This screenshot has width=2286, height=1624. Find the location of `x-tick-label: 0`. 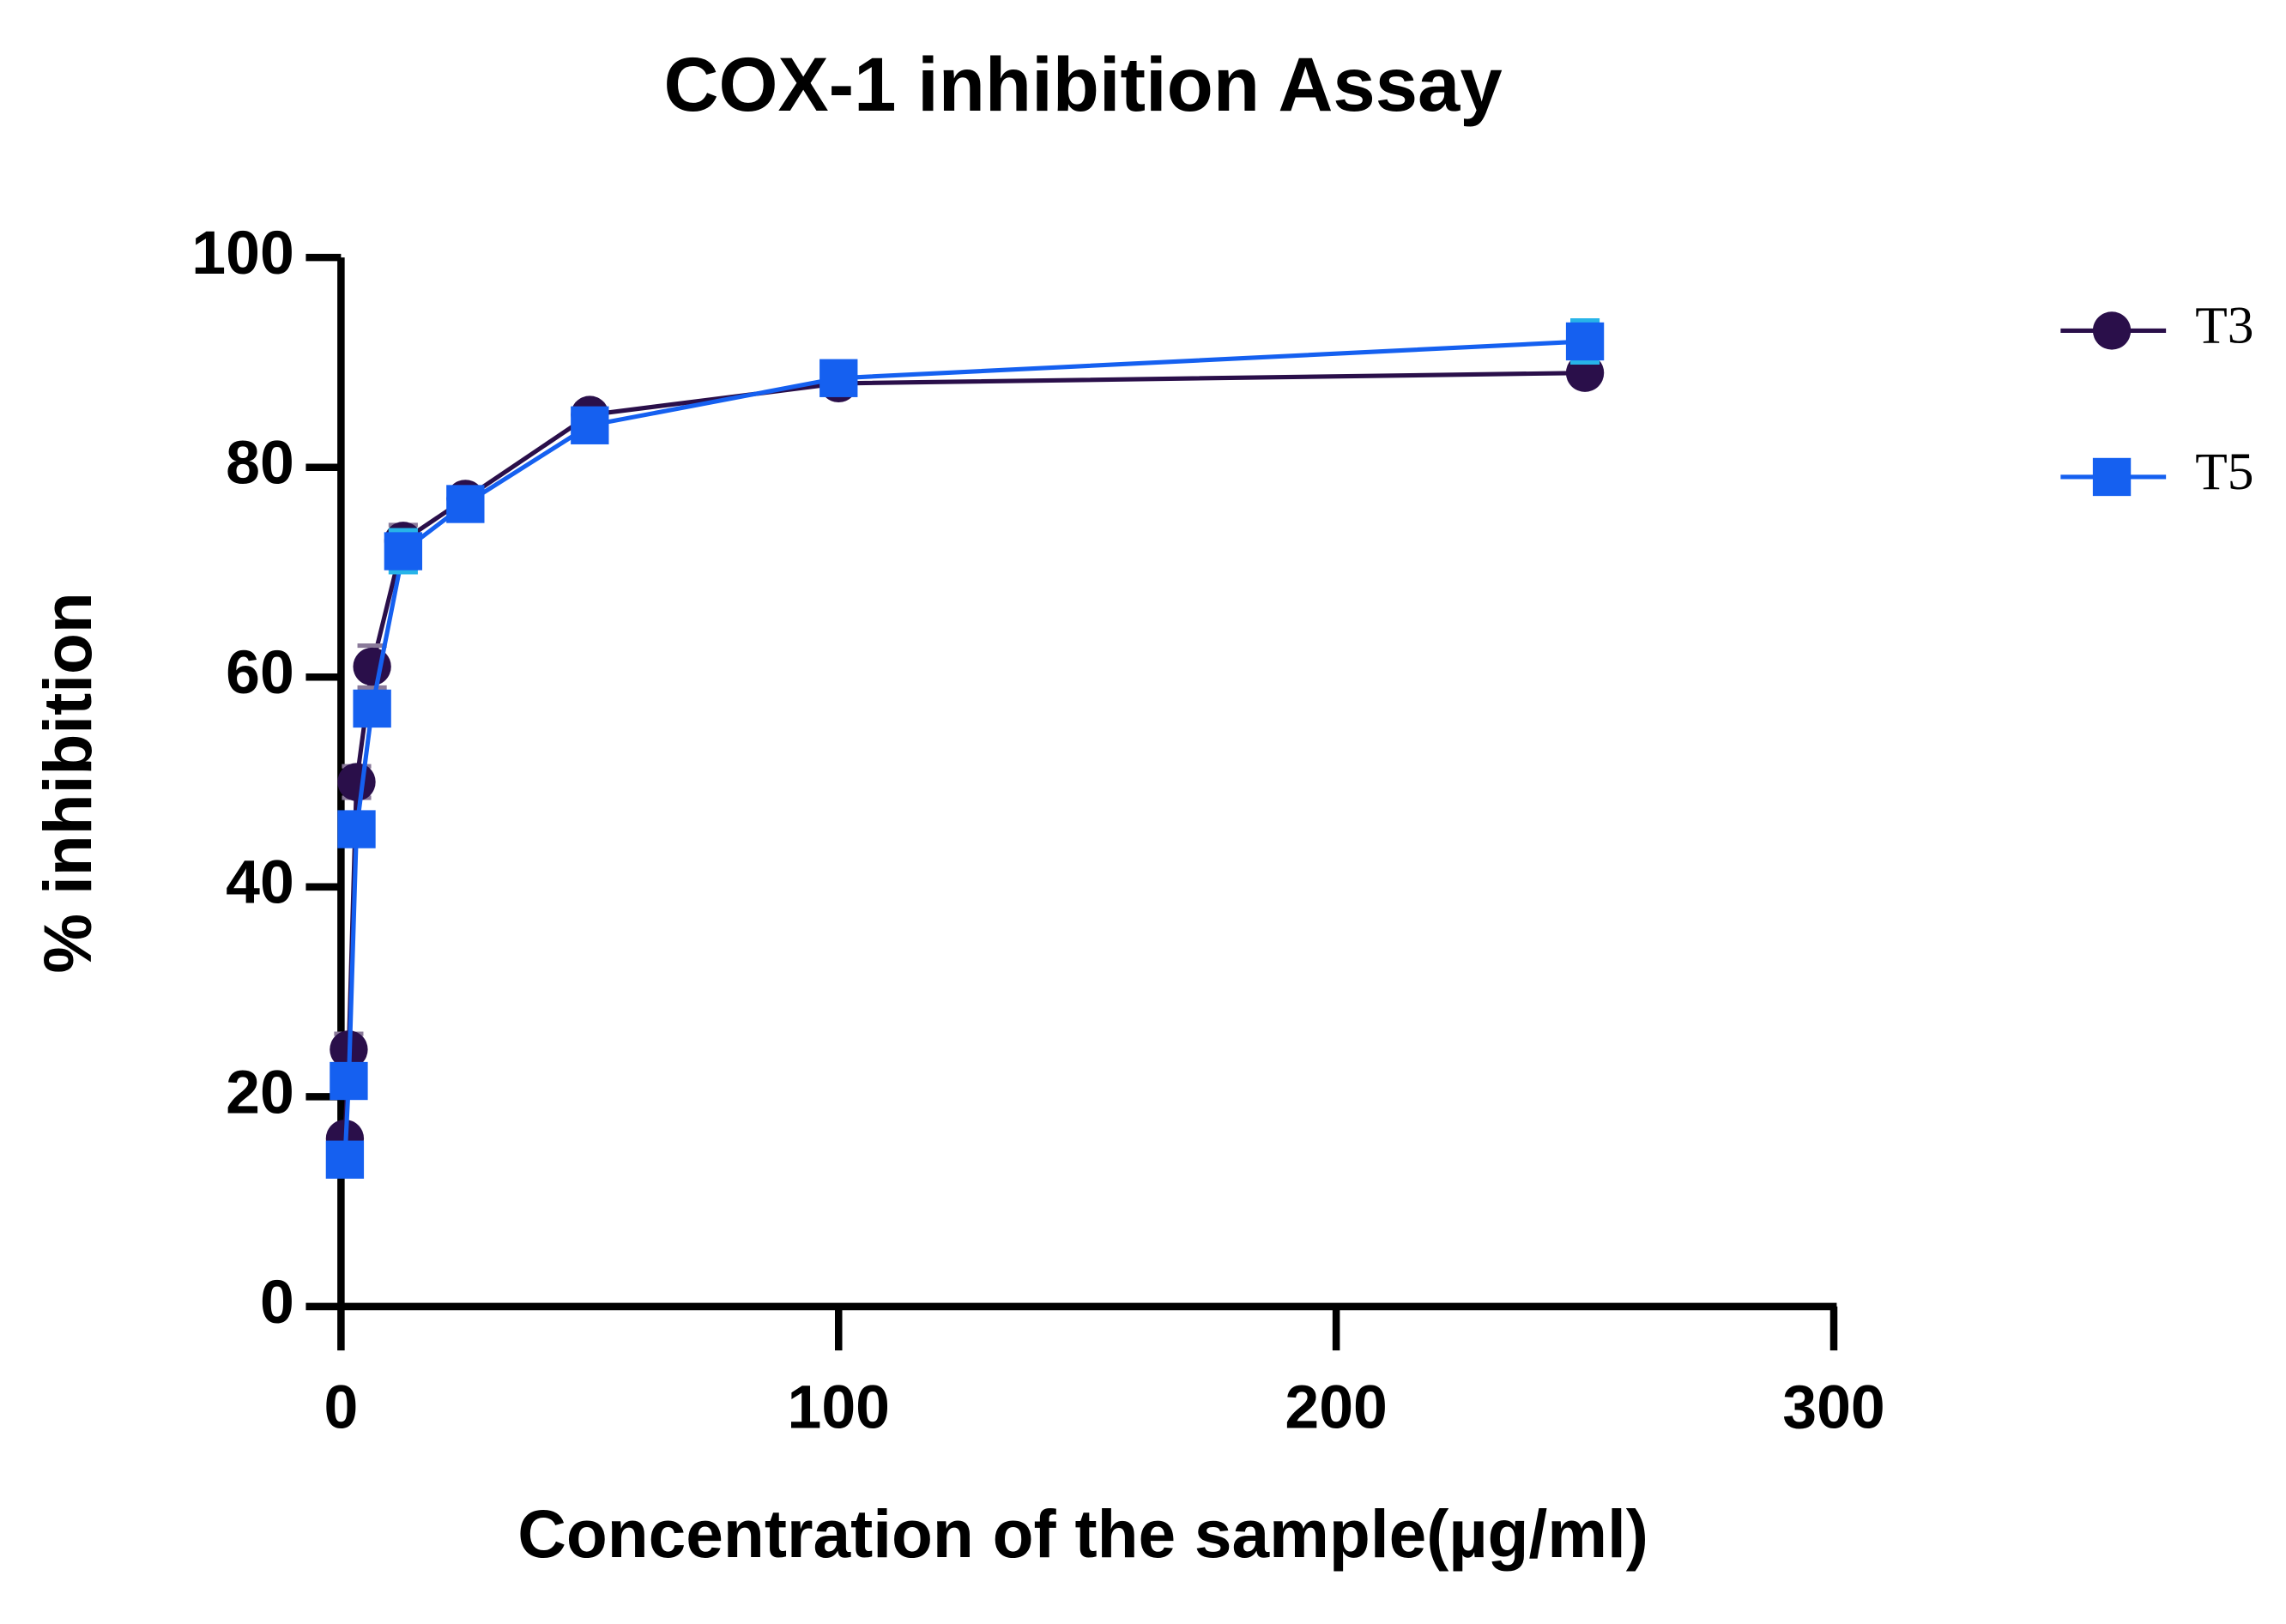

x-tick-label: 0 is located at coordinates (341, 1407).